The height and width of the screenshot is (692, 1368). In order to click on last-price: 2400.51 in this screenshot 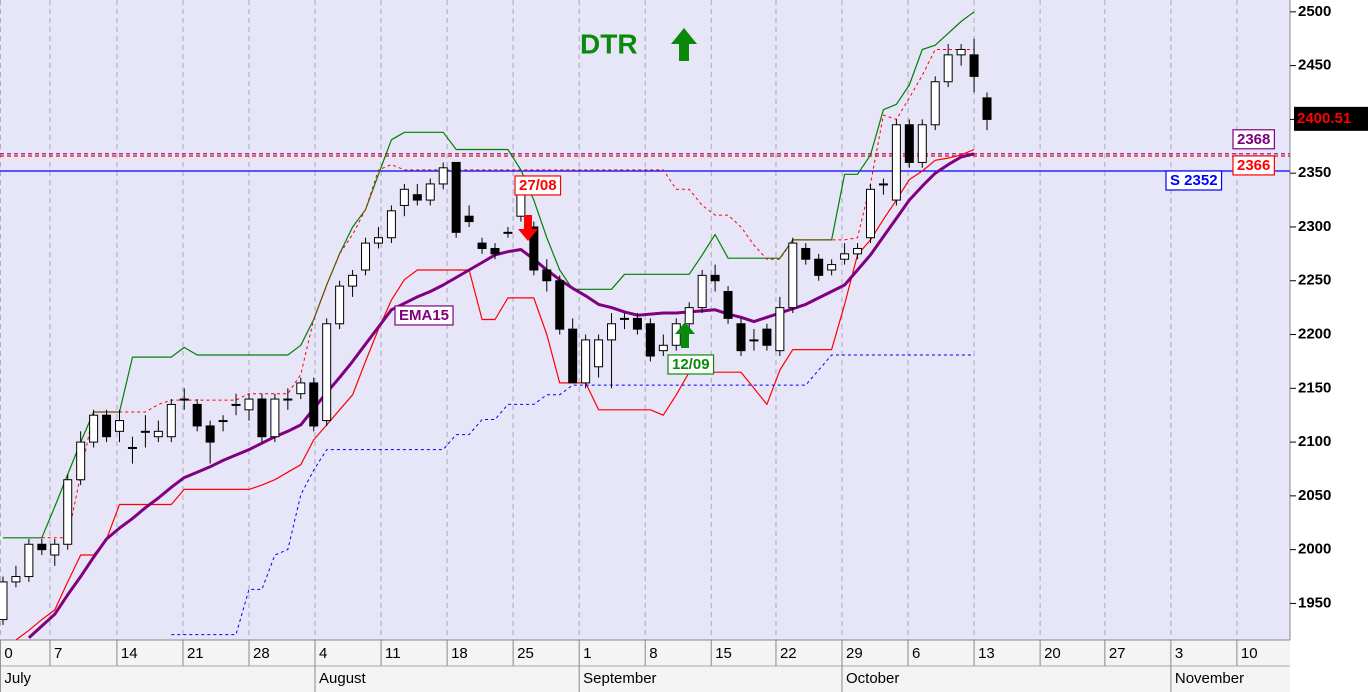, I will do `click(1324, 118)`.